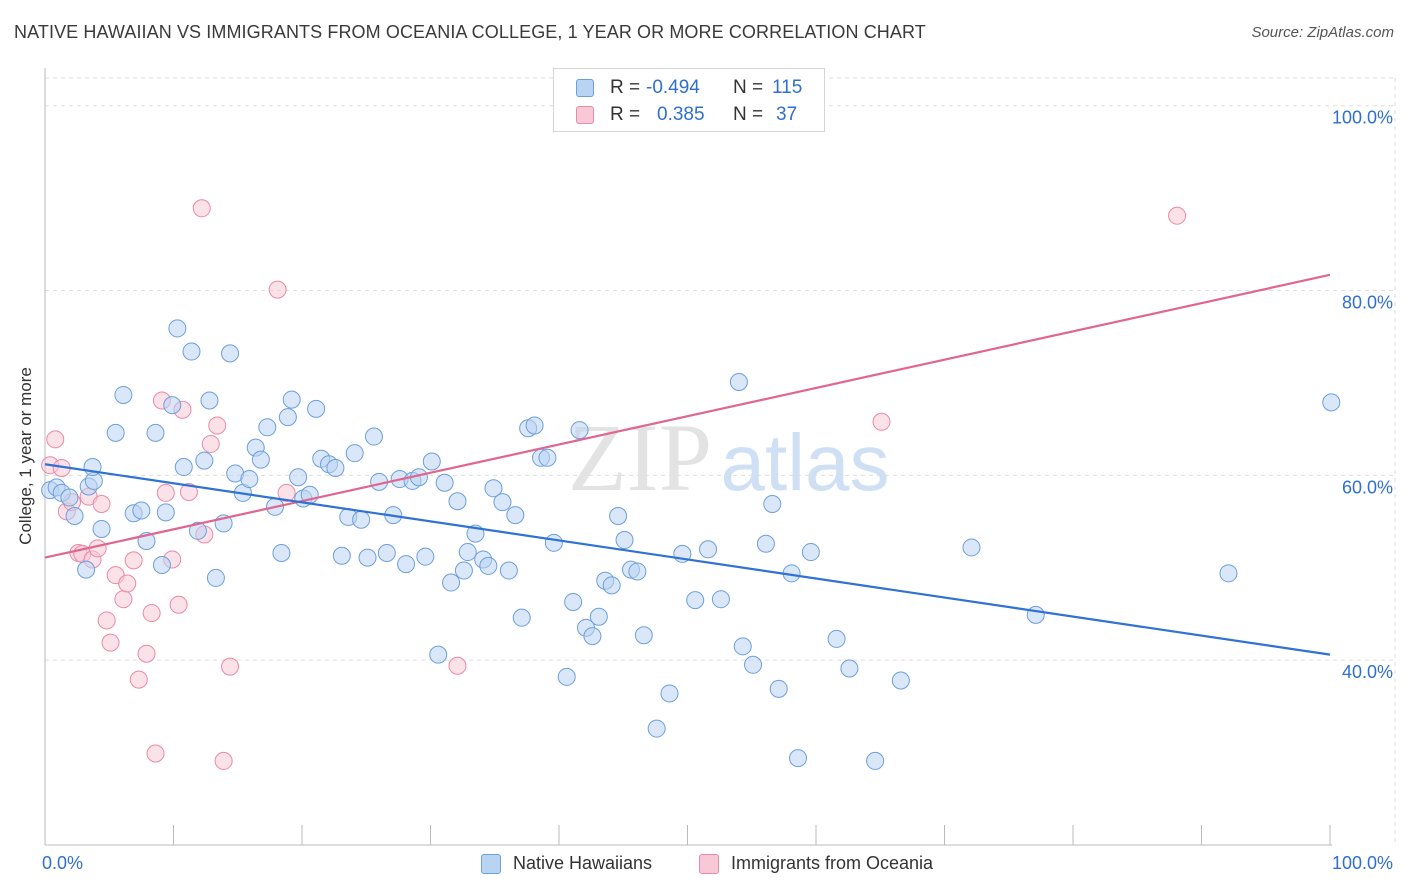  I want to click on watermark: ZIP atlas, so click(728, 457).